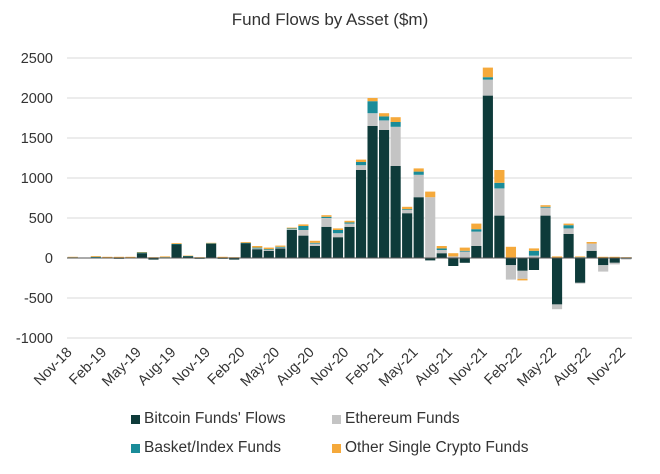  I want to click on chart-title: Fund Flows by Asset ($m), so click(330, 19).